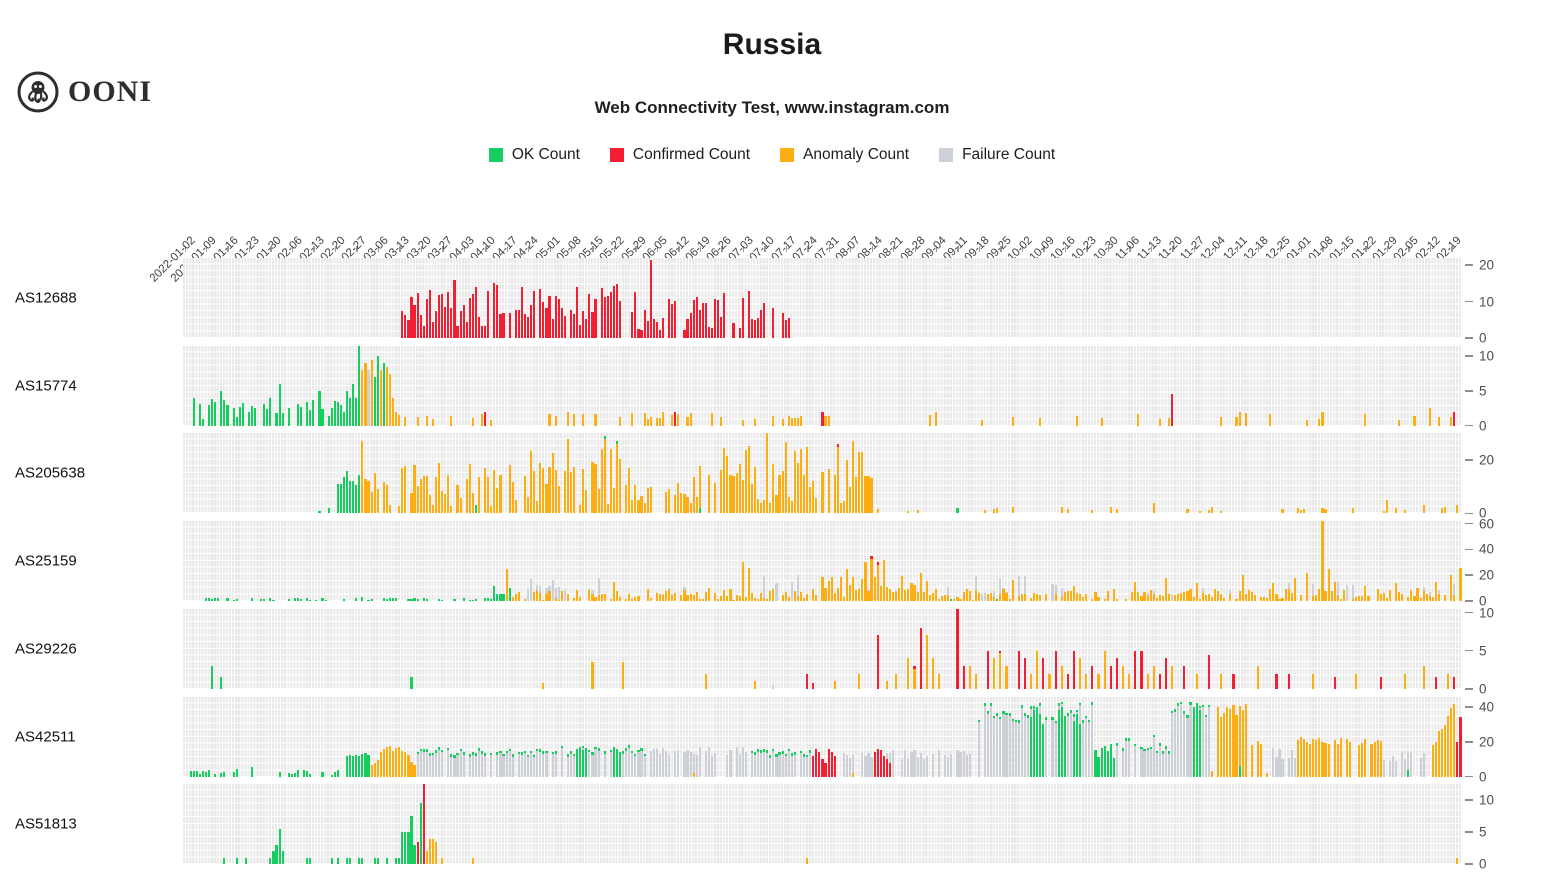 The width and height of the screenshot is (1544, 885). I want to click on y-tick-label: 5, so click(1483, 391).